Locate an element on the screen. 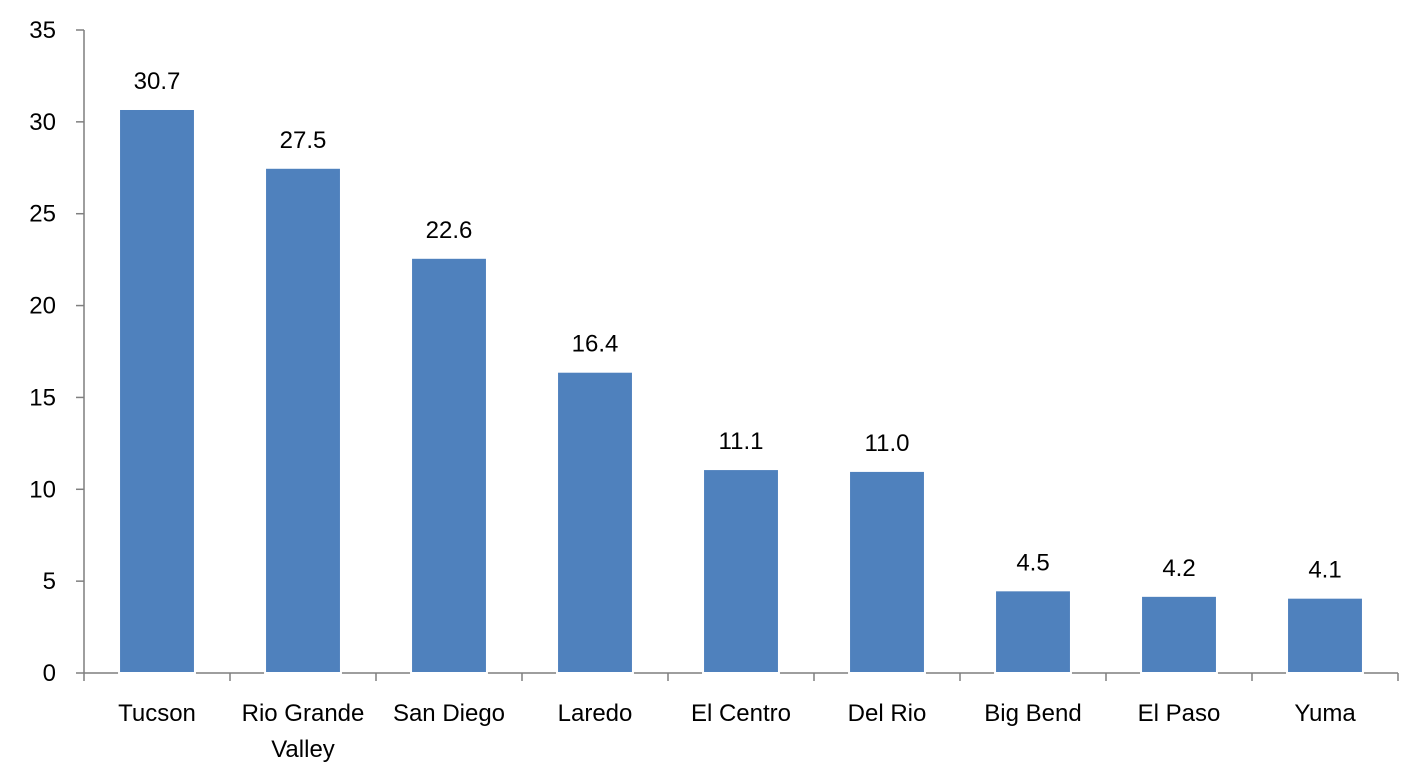  y-tick-label: 25 is located at coordinates (42, 214).